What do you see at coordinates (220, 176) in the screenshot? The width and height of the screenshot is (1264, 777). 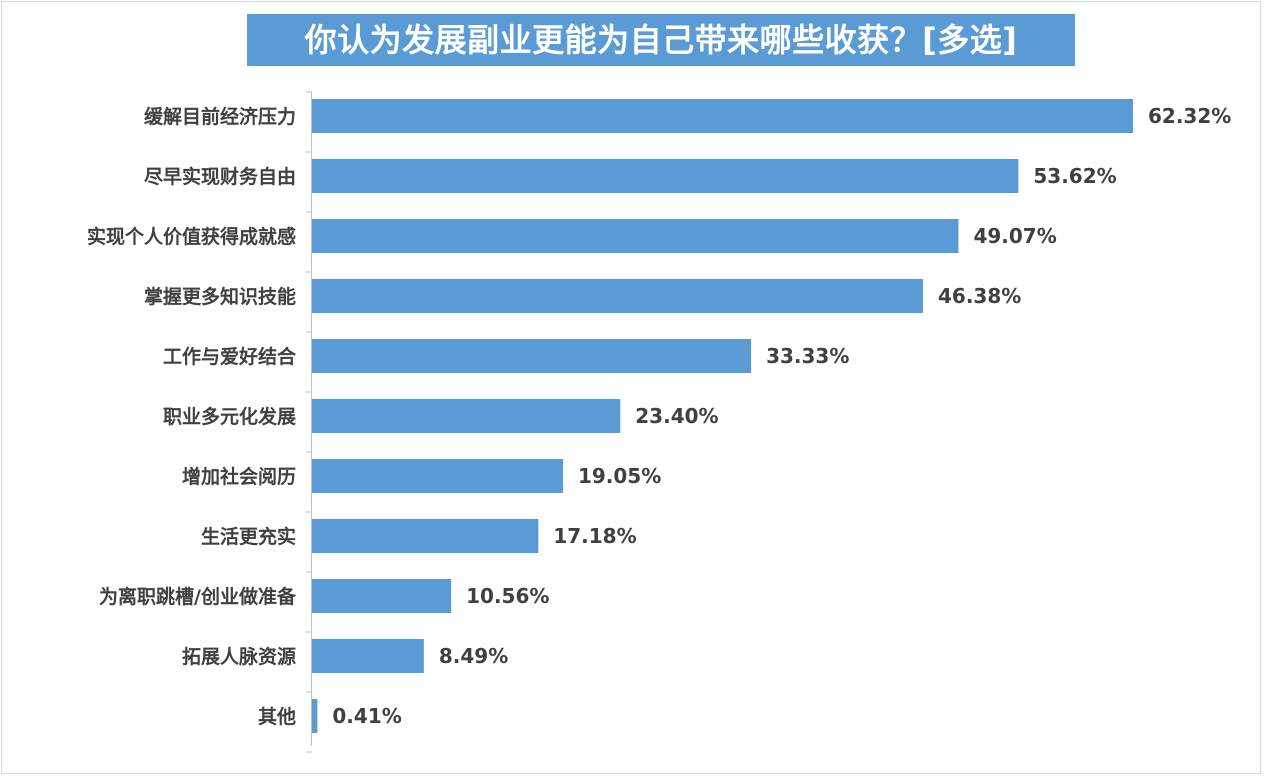 I see `category-label: 尽早实现财务自由` at bounding box center [220, 176].